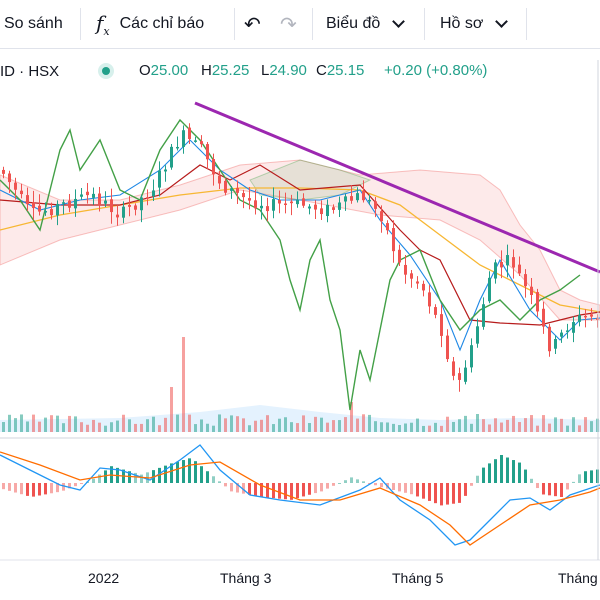 The width and height of the screenshot is (600, 600). I want to click on toolbar-divider, so click(312, 24).